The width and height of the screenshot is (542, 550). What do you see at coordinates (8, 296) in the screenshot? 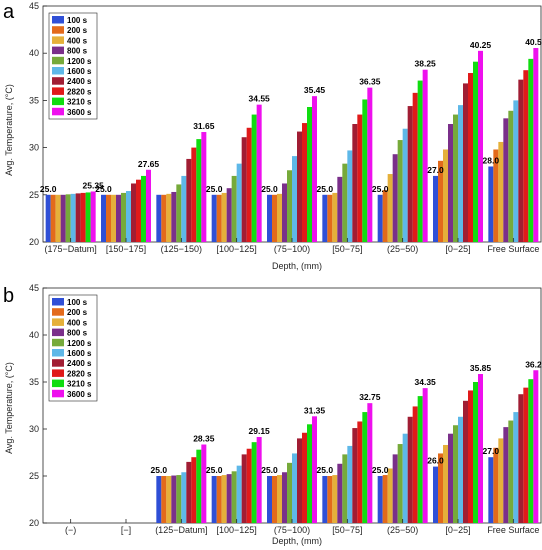
I see `panel-letter-b: b` at bounding box center [8, 296].